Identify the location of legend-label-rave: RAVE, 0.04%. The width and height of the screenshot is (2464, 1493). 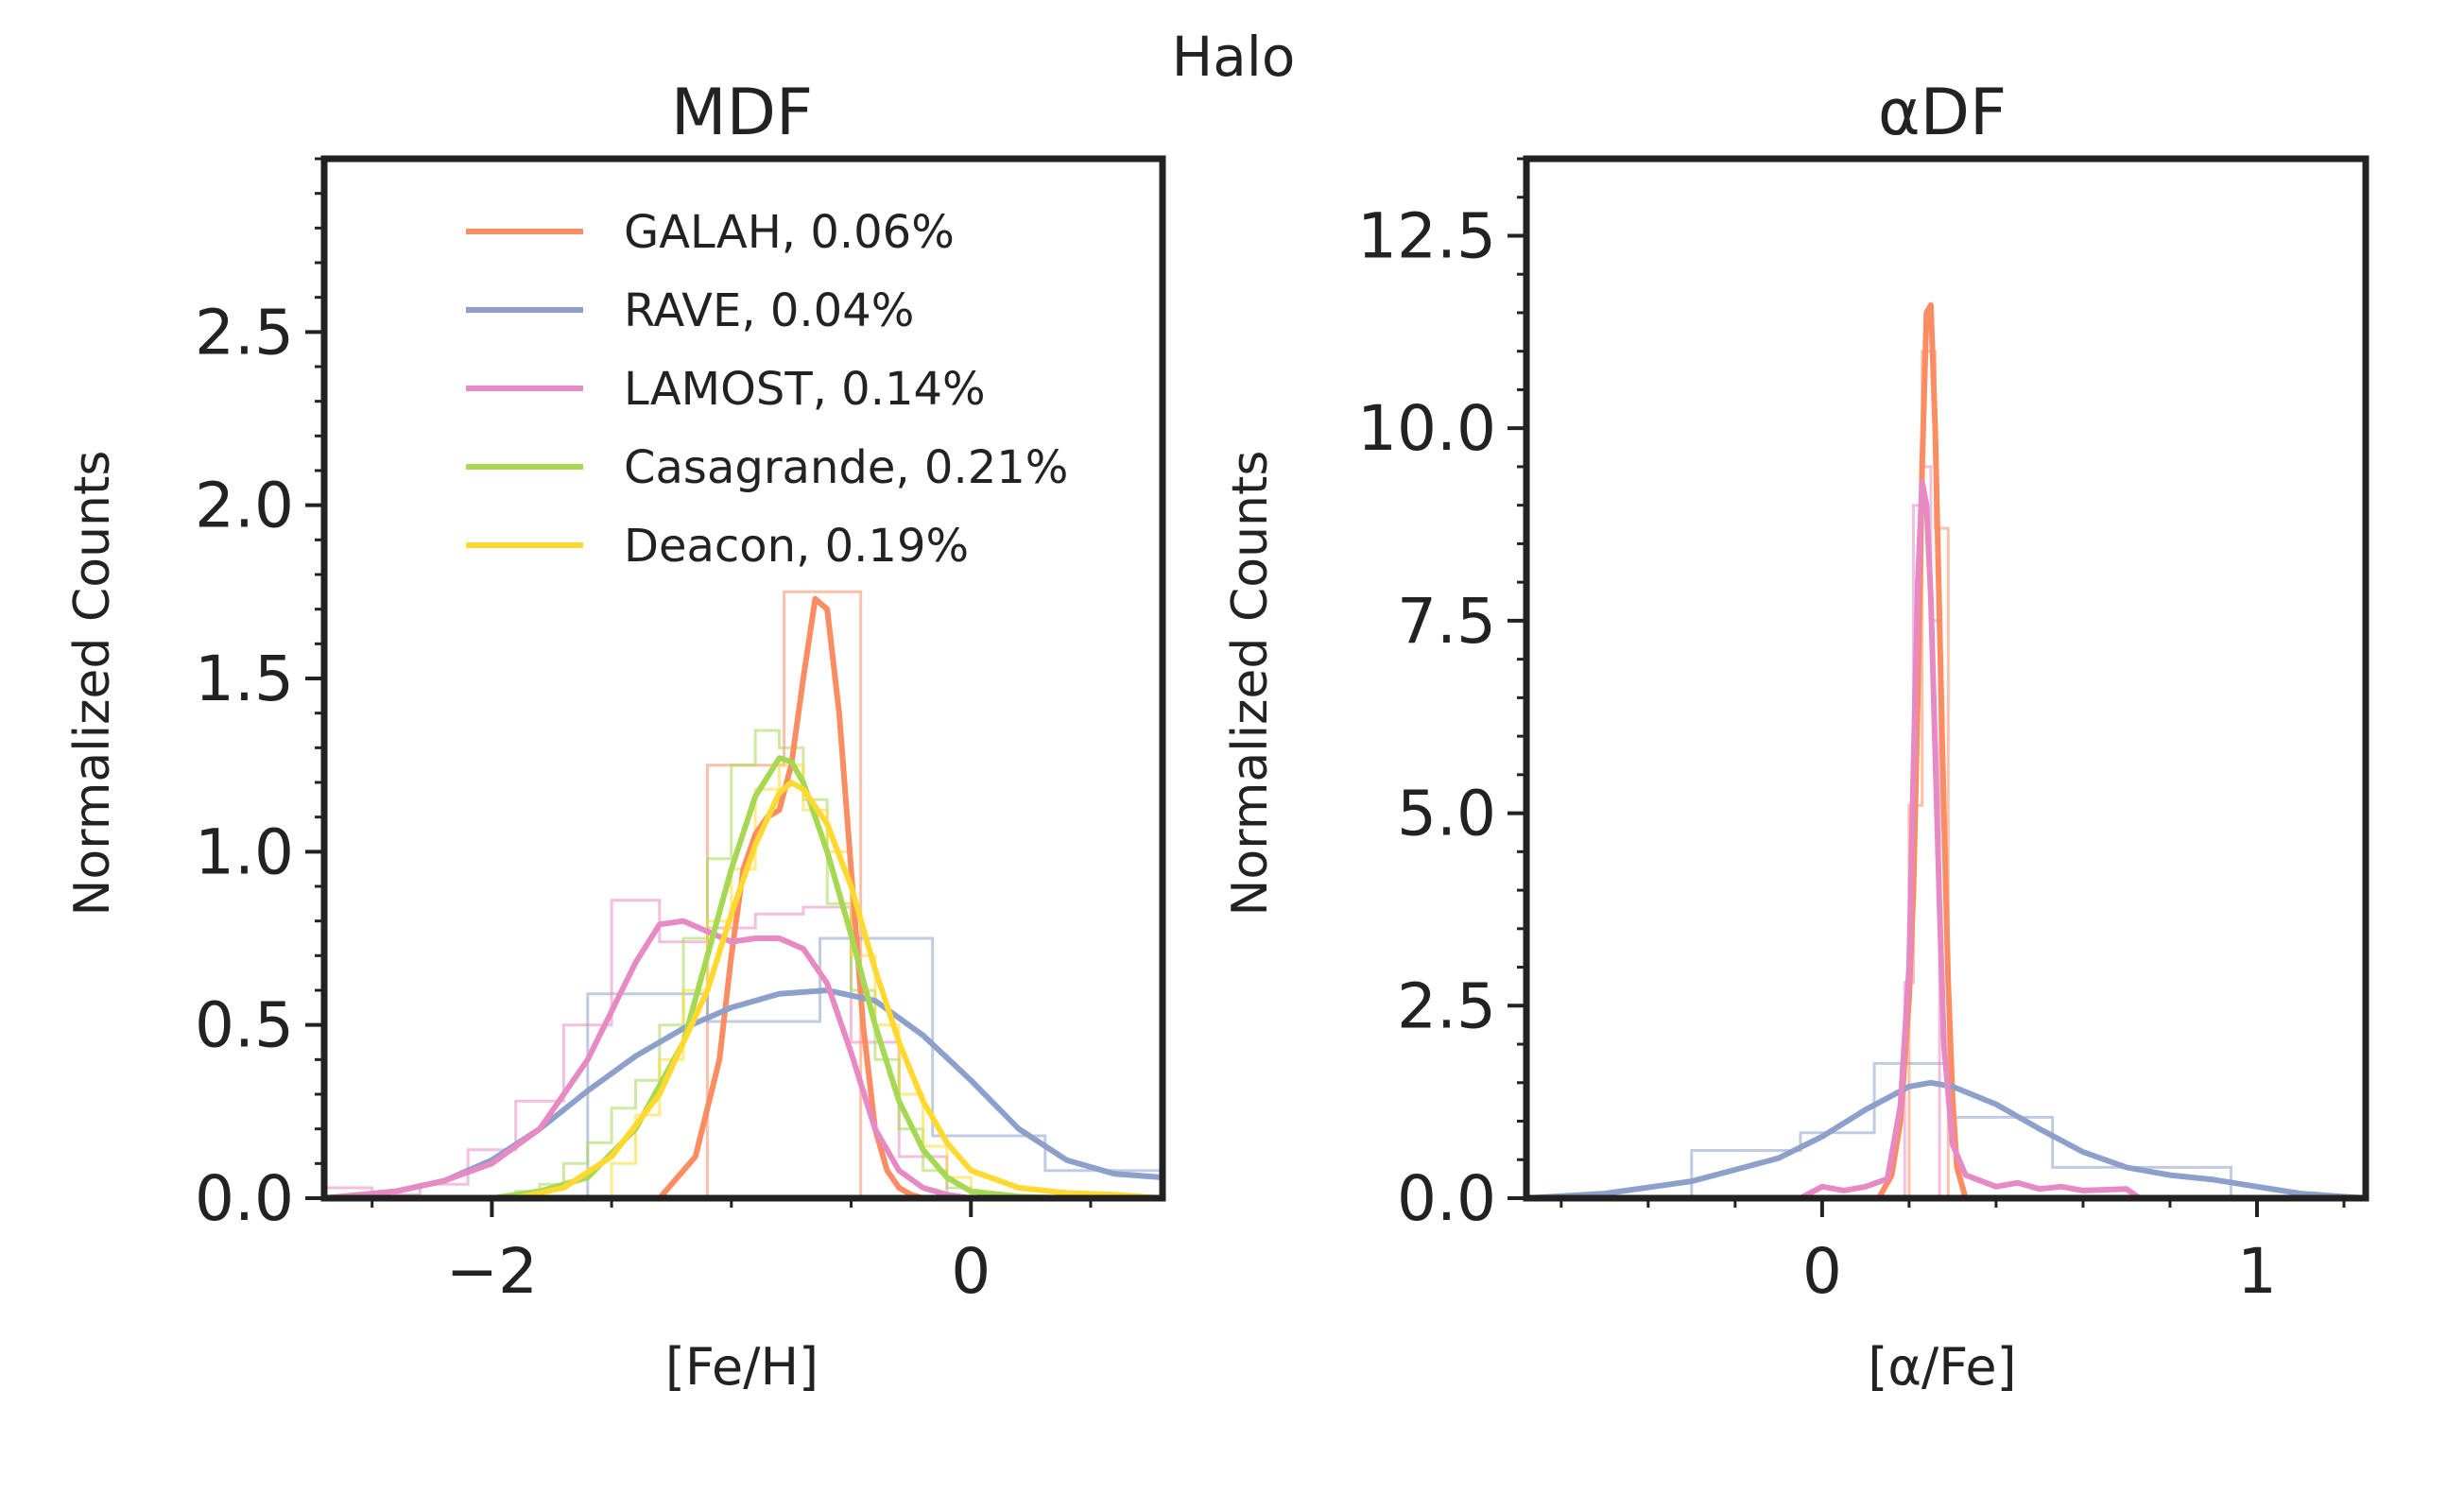
(769, 310).